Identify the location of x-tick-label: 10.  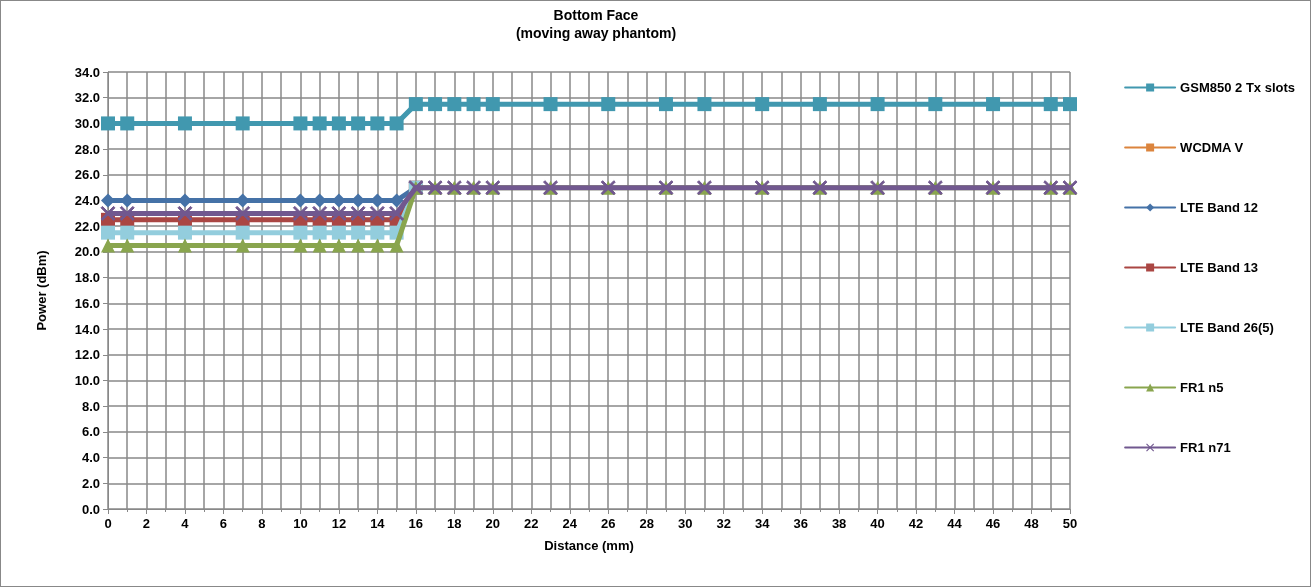
(300, 523).